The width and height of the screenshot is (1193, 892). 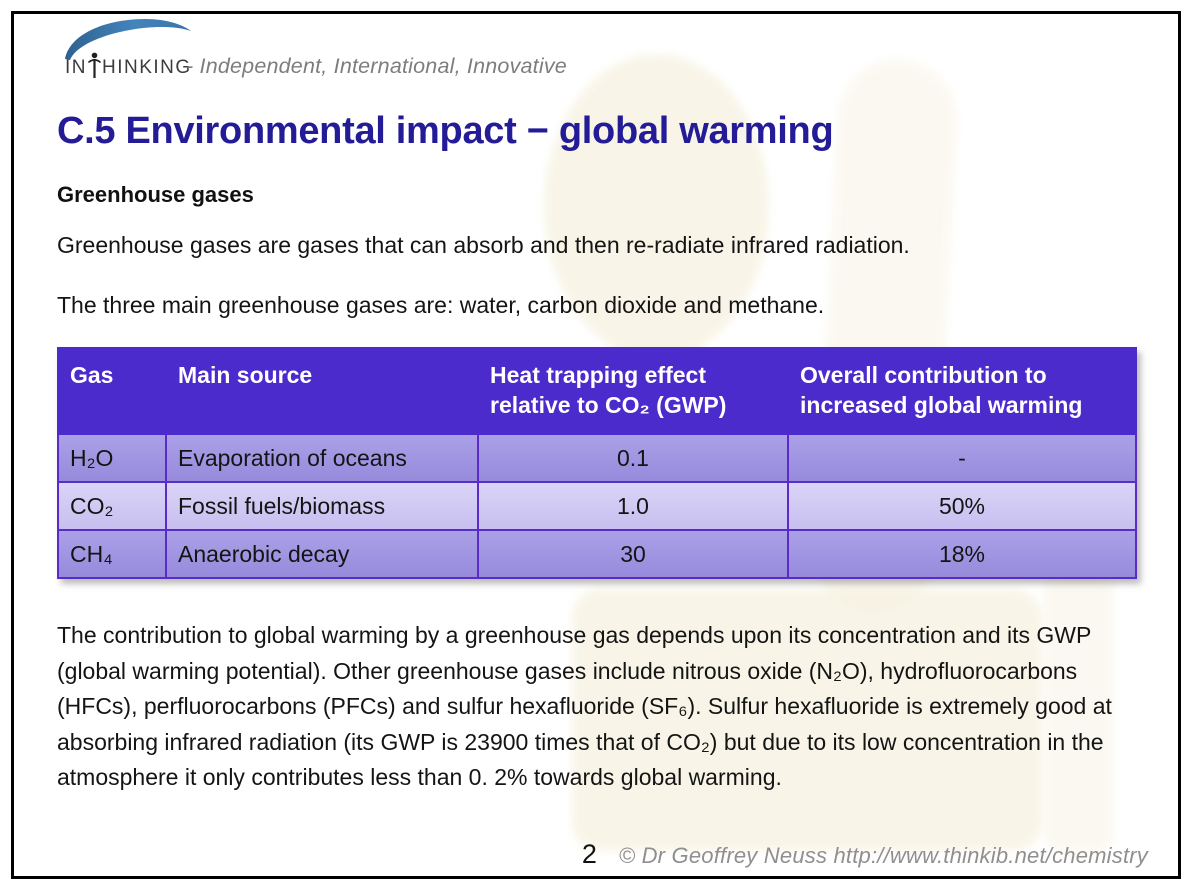 What do you see at coordinates (112, 554) in the screenshot?
I see `cell-gas: CH₄` at bounding box center [112, 554].